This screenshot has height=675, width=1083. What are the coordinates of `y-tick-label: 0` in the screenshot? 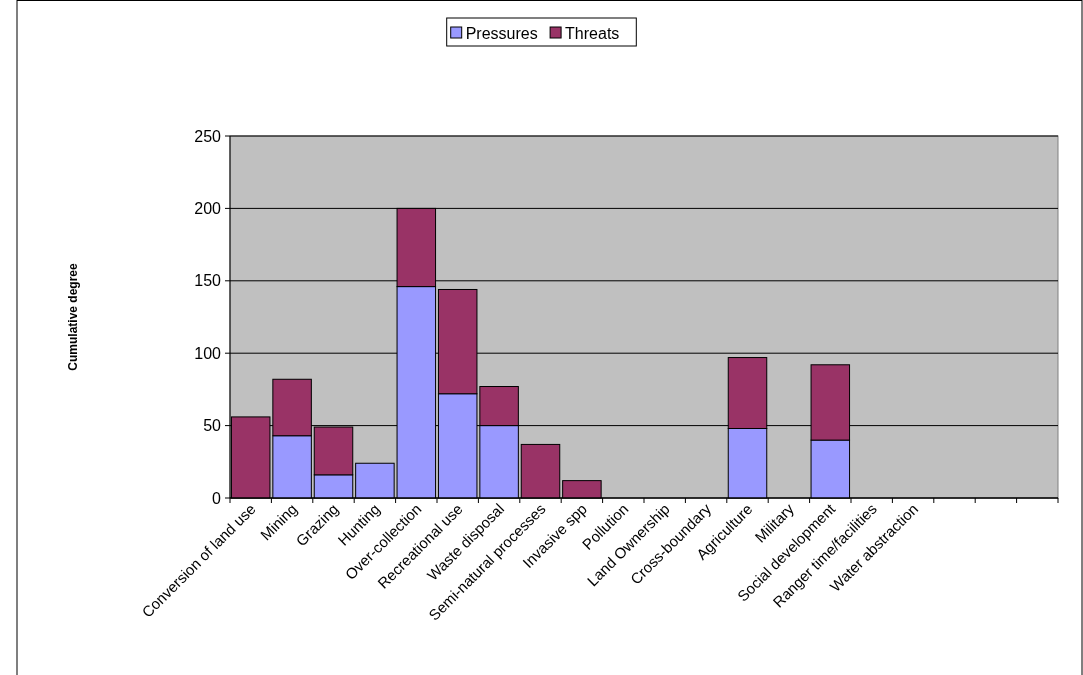 It's located at (217, 498).